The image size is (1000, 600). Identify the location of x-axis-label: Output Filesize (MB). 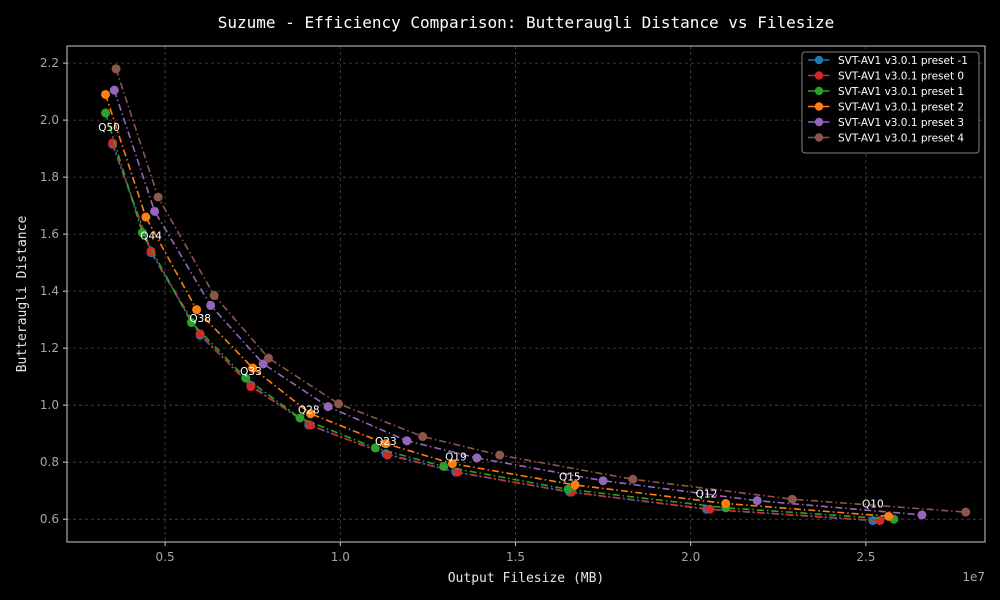
(526, 578).